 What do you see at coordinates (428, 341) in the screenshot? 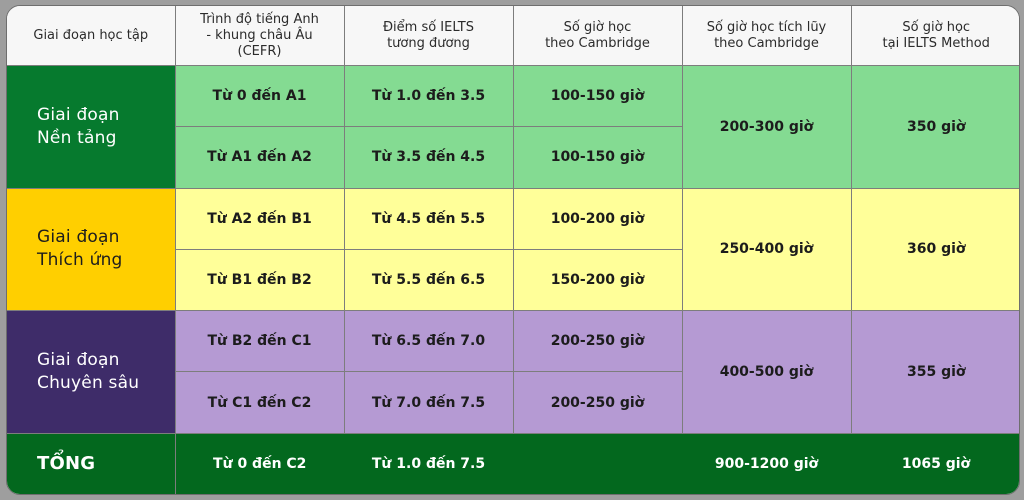
I see `ielts-cell: Từ 6.5 đến 7.0` at bounding box center [428, 341].